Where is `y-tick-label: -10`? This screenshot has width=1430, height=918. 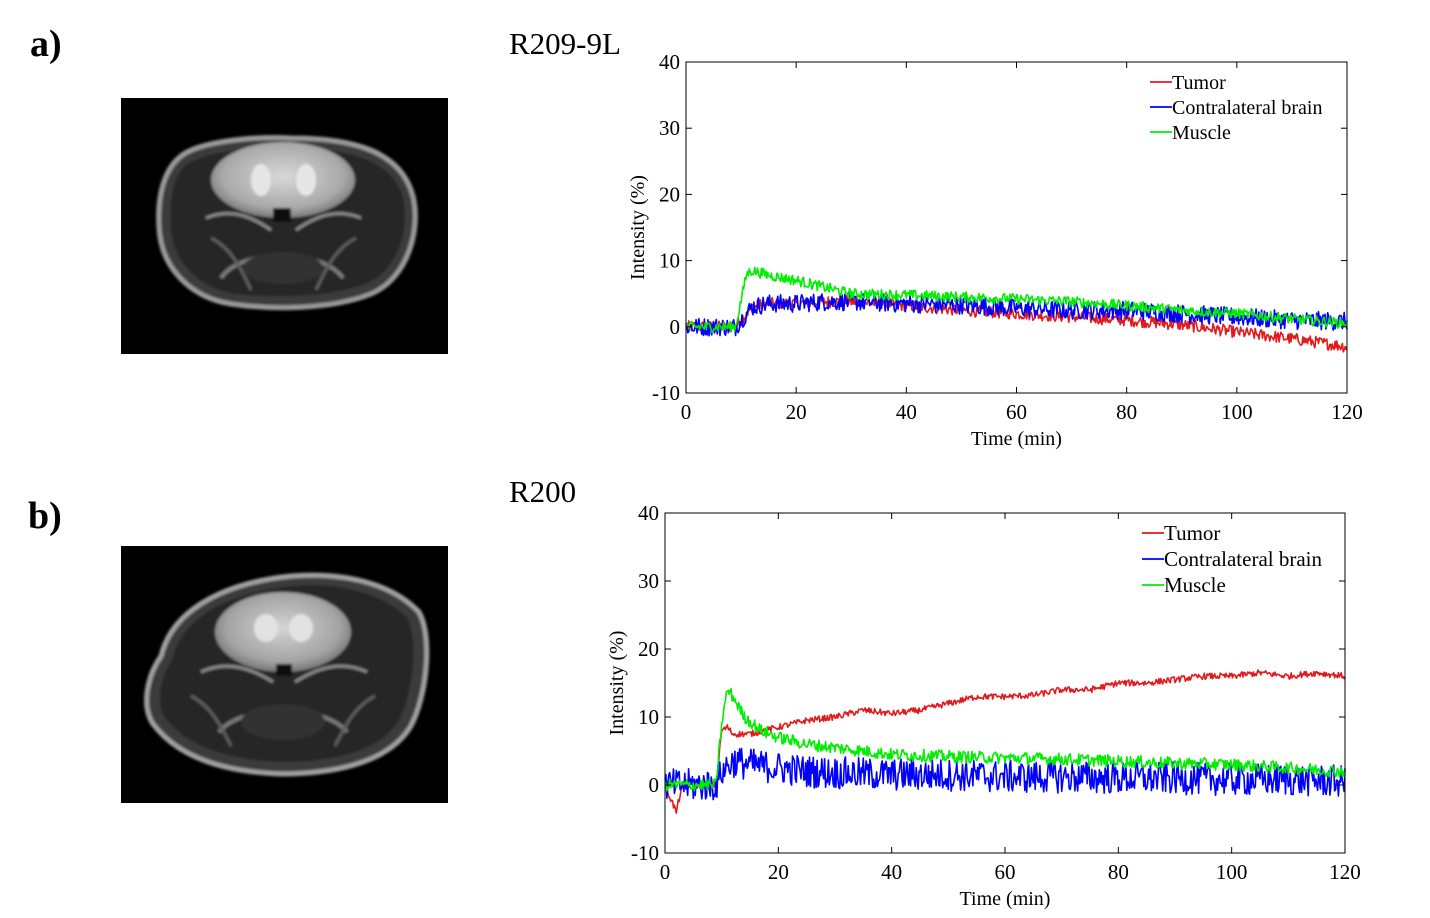
y-tick-label: -10 is located at coordinates (666, 393).